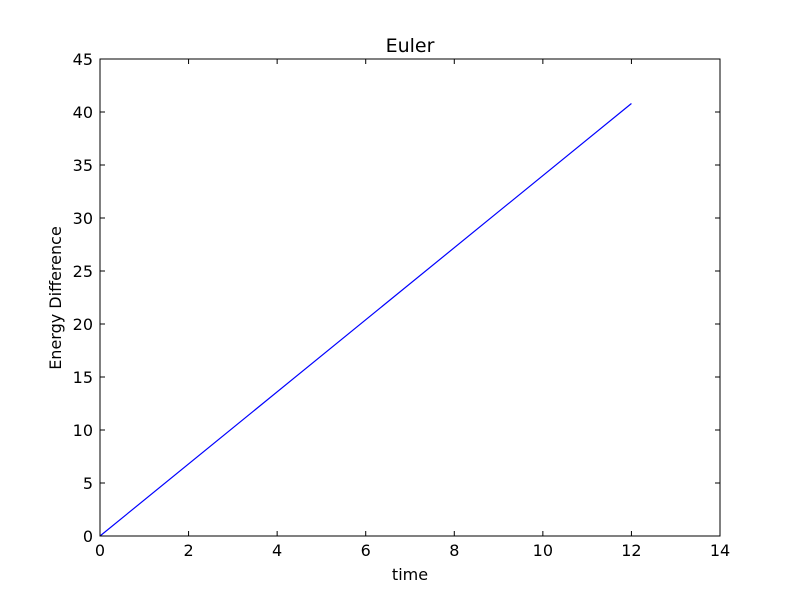  What do you see at coordinates (88, 536) in the screenshot?
I see `y-tick-label: 0` at bounding box center [88, 536].